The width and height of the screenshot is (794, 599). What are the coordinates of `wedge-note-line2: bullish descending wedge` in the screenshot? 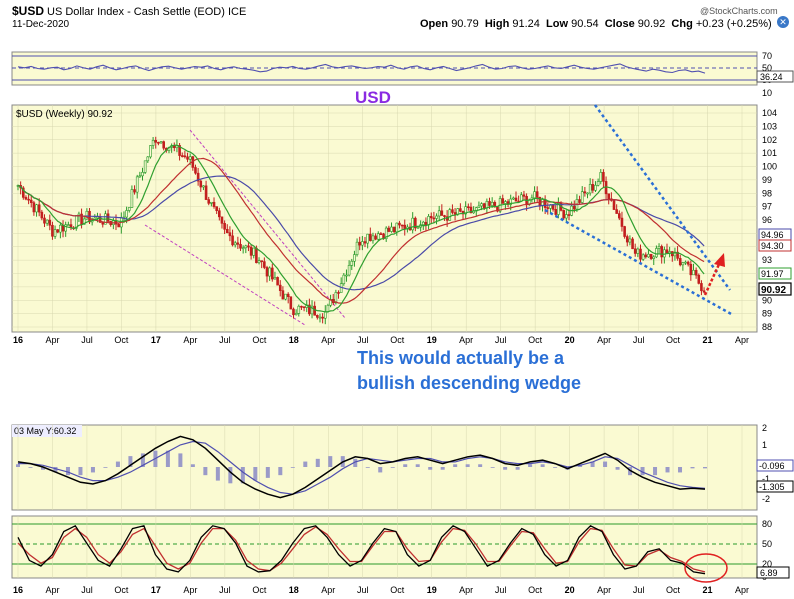 It's located at (469, 383).